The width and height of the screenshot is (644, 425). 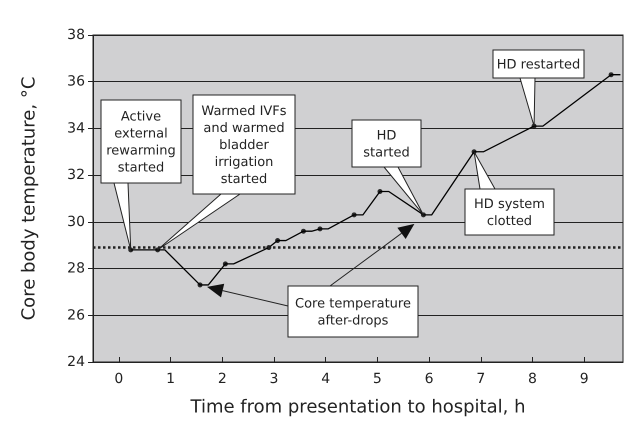 What do you see at coordinates (429, 379) in the screenshot?
I see `x-tick-label: 6` at bounding box center [429, 379].